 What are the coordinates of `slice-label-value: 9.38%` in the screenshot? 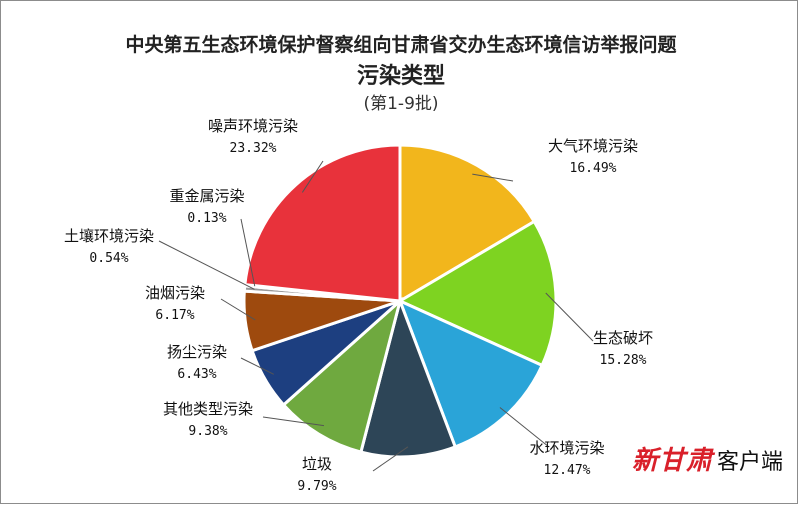 It's located at (207, 431).